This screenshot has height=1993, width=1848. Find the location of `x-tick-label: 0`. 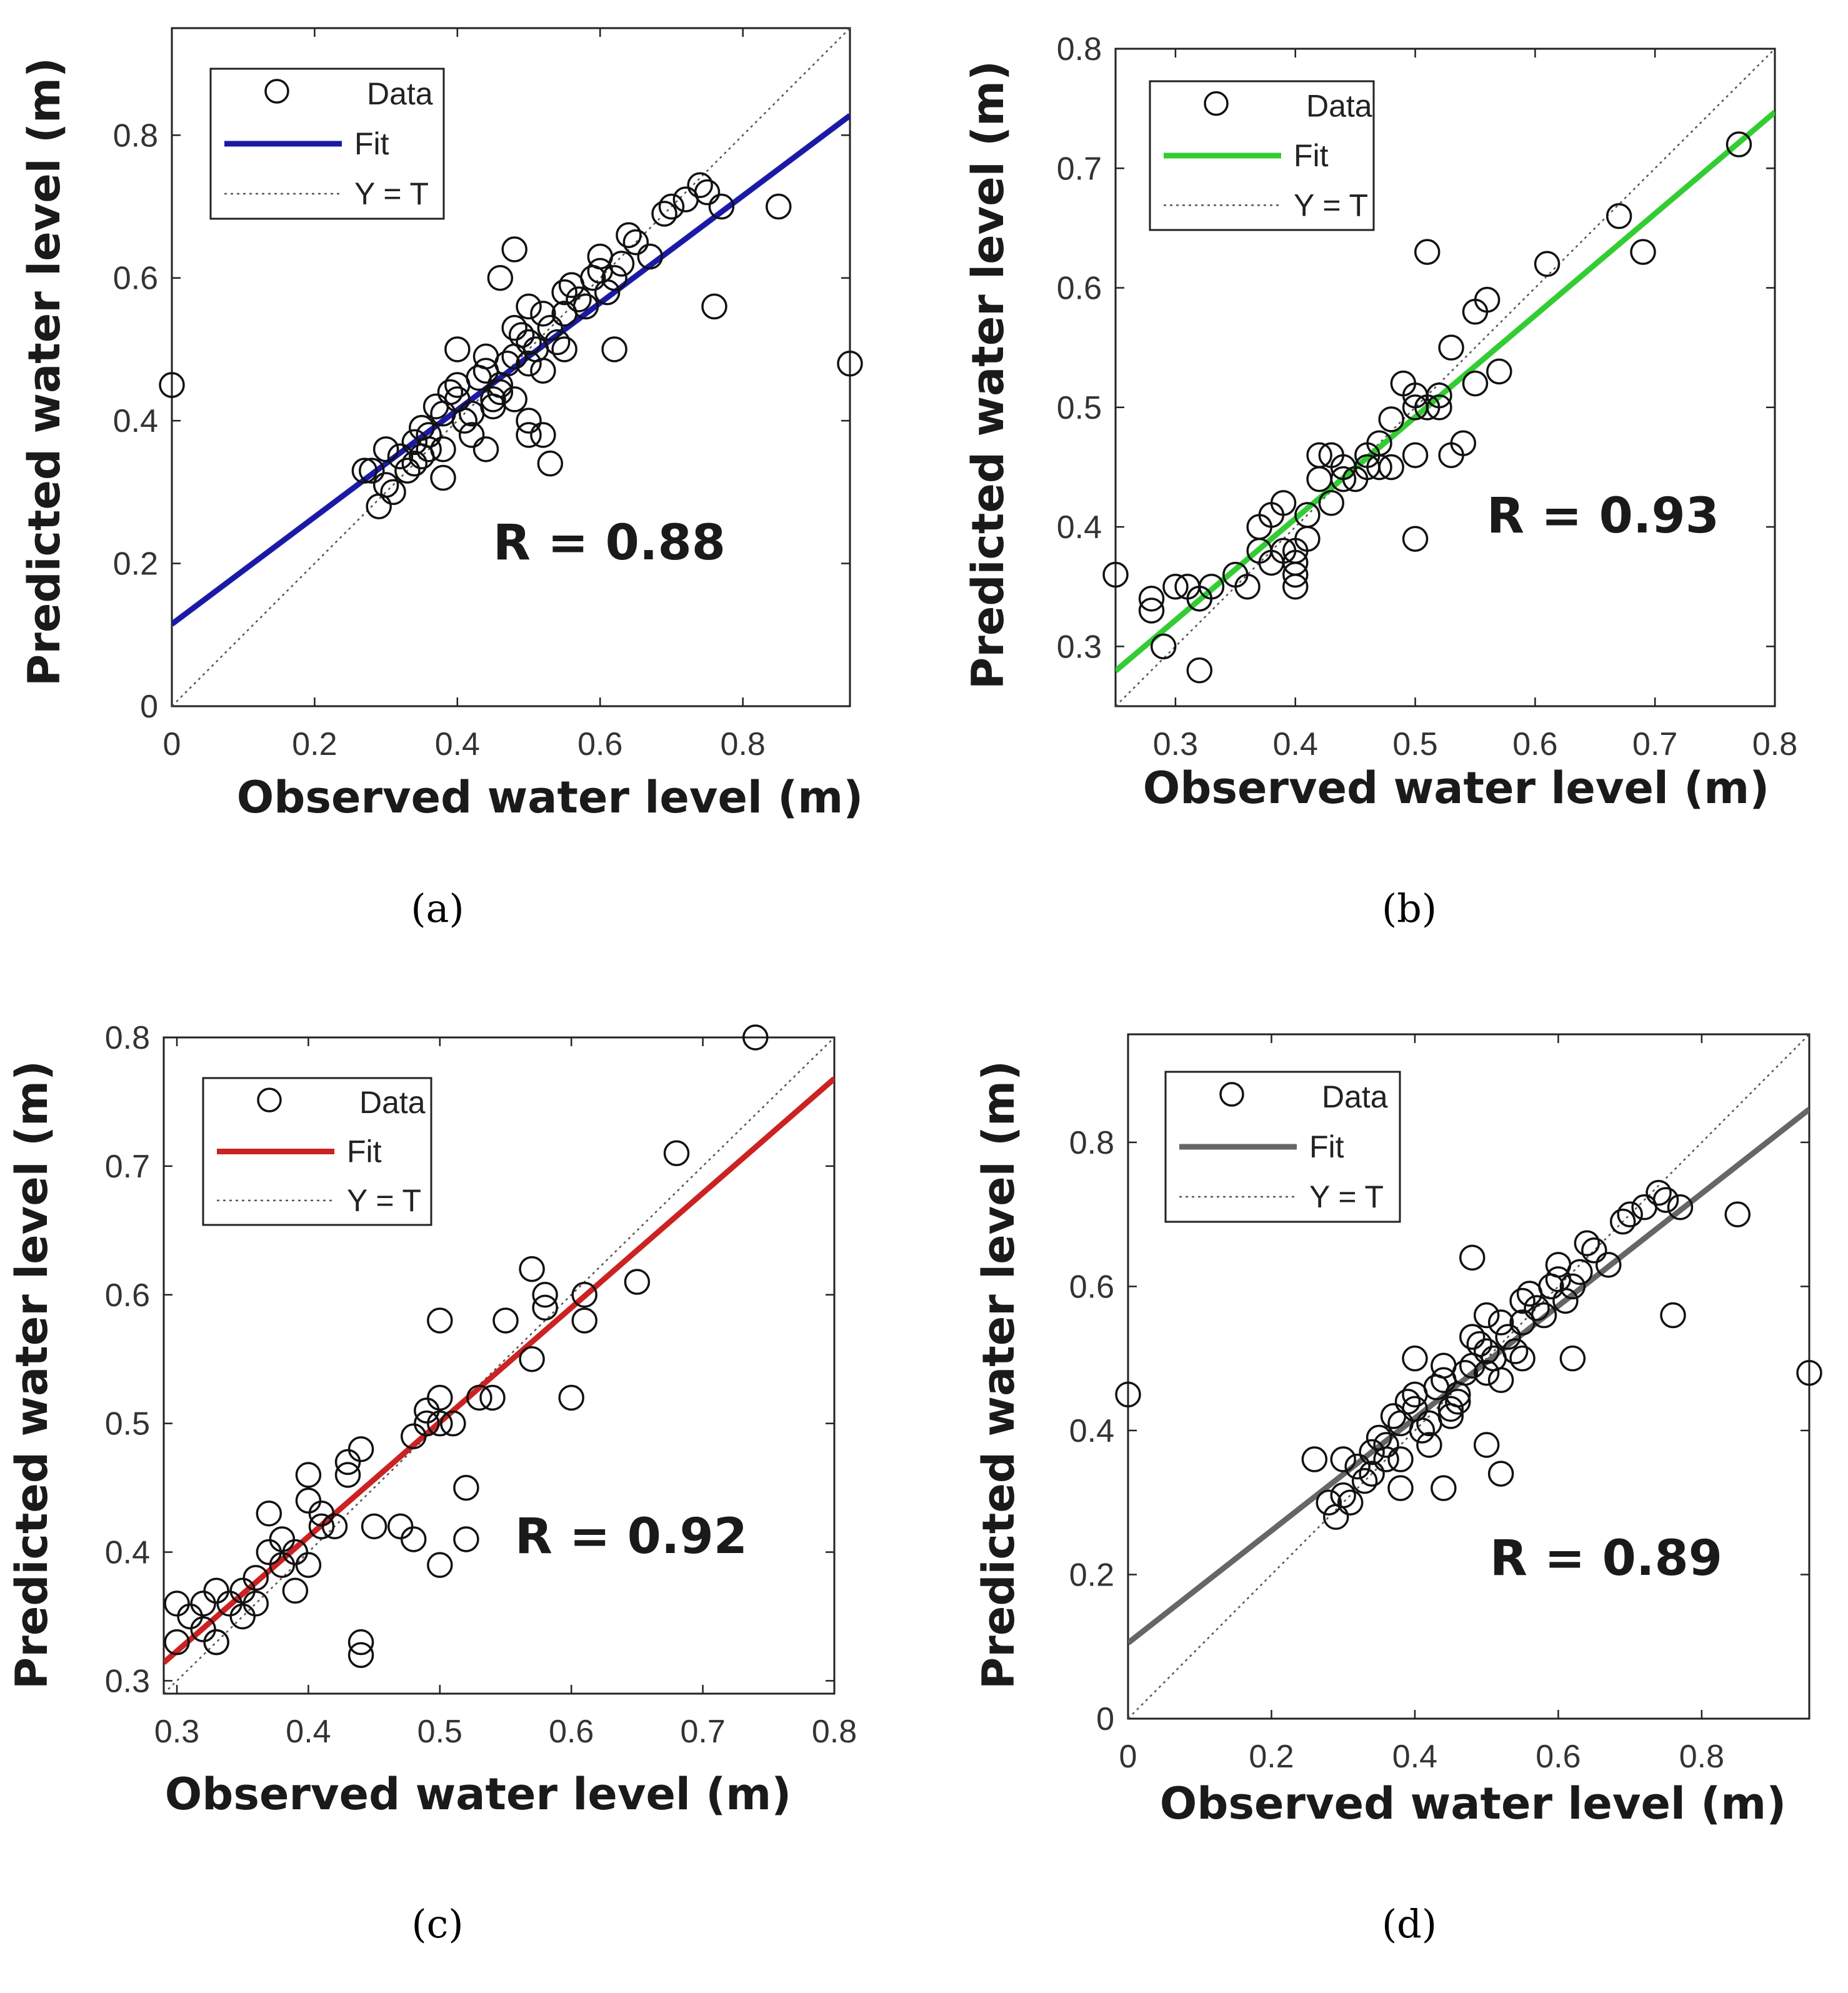

x-tick-label: 0 is located at coordinates (172, 744).